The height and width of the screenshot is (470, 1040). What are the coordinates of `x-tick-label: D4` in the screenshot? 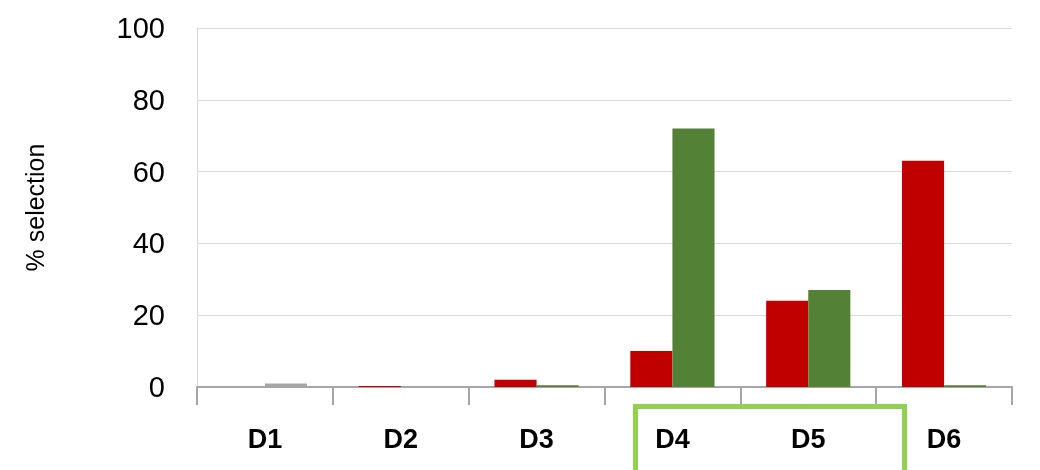 It's located at (672, 438).